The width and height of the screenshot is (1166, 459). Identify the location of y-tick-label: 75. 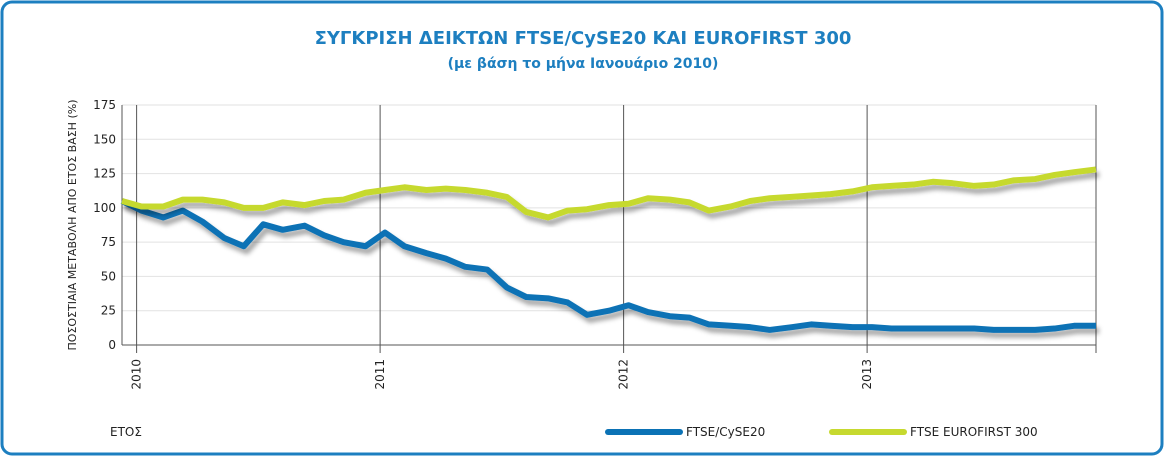
(108, 242).